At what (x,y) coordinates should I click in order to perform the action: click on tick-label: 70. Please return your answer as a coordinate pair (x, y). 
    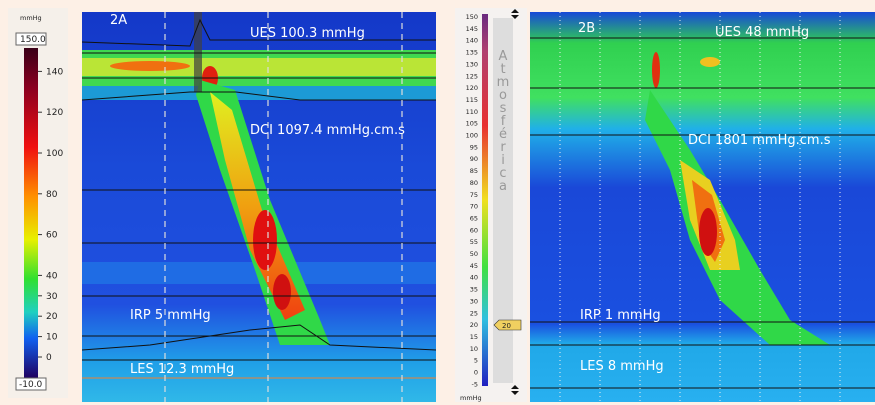
    Looking at the image, I should click on (474, 207).